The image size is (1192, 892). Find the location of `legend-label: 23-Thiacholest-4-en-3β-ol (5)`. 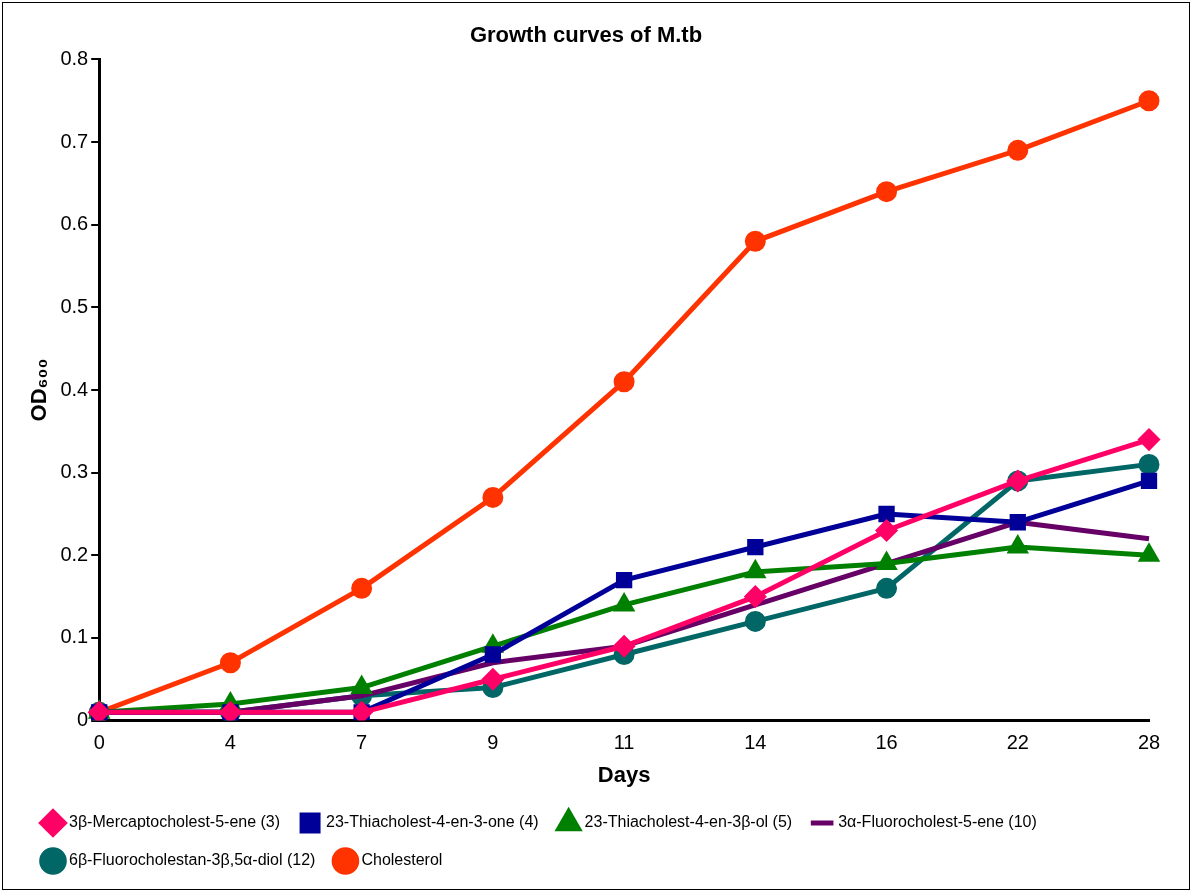

legend-label: 23-Thiacholest-4-en-3β-ol (5) is located at coordinates (688, 822).